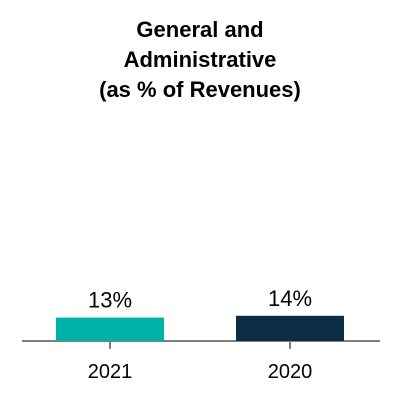 Image resolution: width=400 pixels, height=400 pixels. I want to click on chart-title-line-3: (as % of Revenues), so click(200, 89).